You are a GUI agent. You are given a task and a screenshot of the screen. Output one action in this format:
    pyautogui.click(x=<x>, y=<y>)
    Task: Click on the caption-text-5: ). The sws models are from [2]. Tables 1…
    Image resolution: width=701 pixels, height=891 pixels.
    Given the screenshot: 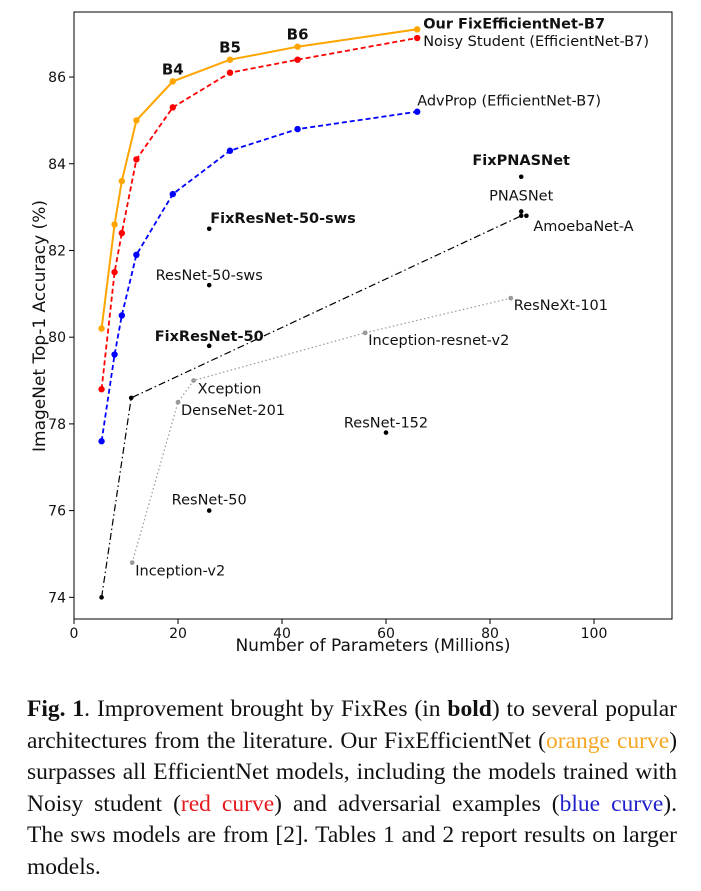 What is the action you would take?
    pyautogui.click(x=352, y=835)
    